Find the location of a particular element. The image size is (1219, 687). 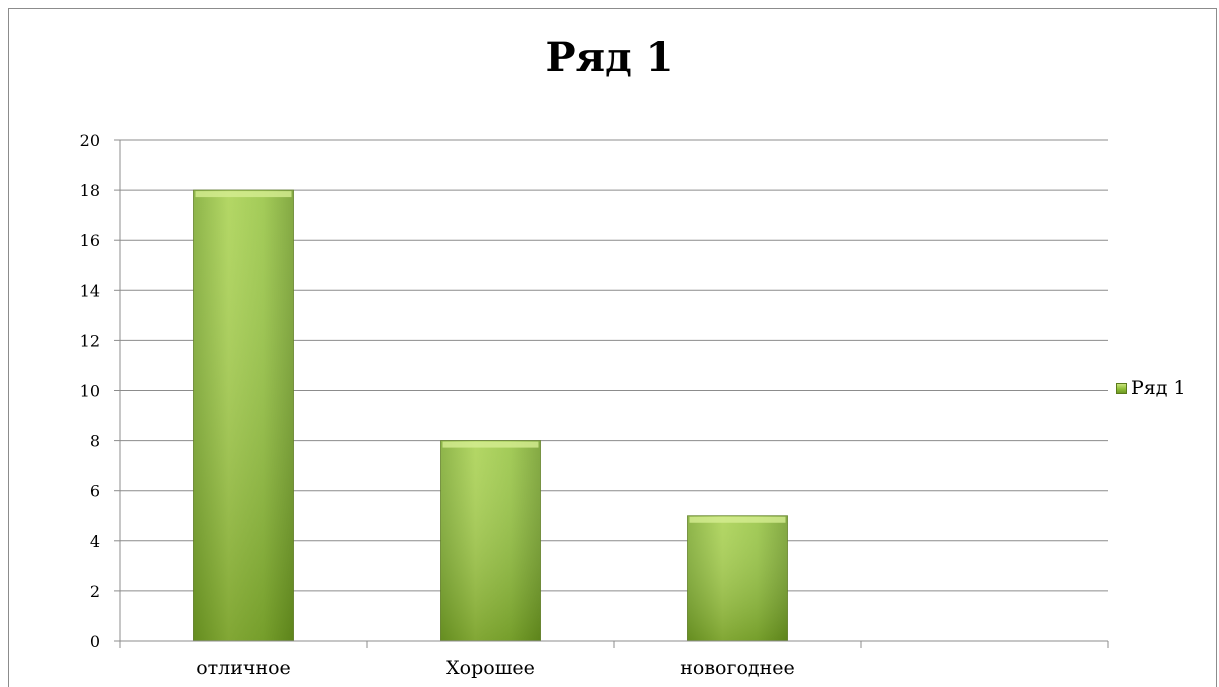

legend-label: Ряд 1 is located at coordinates (1158, 388).